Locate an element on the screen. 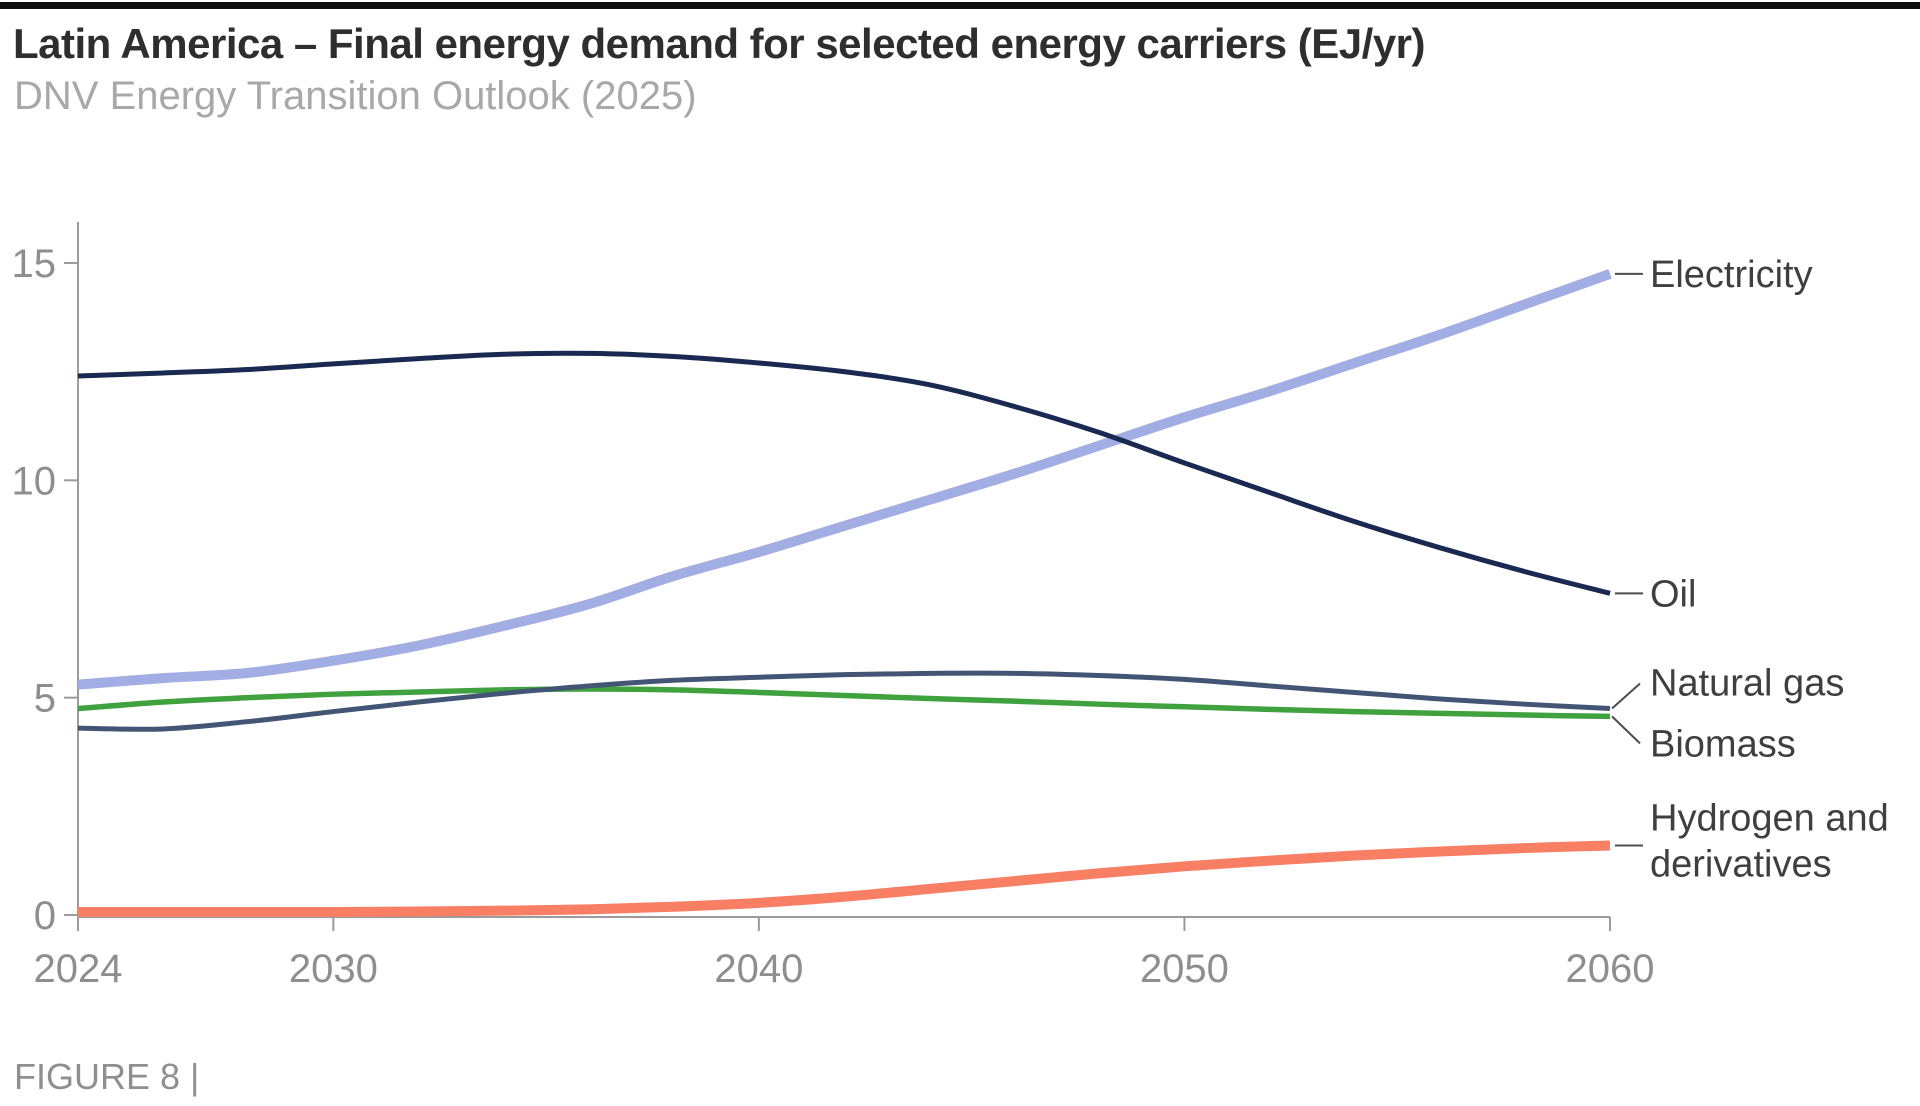  top-accent-bar is located at coordinates (960, 5).